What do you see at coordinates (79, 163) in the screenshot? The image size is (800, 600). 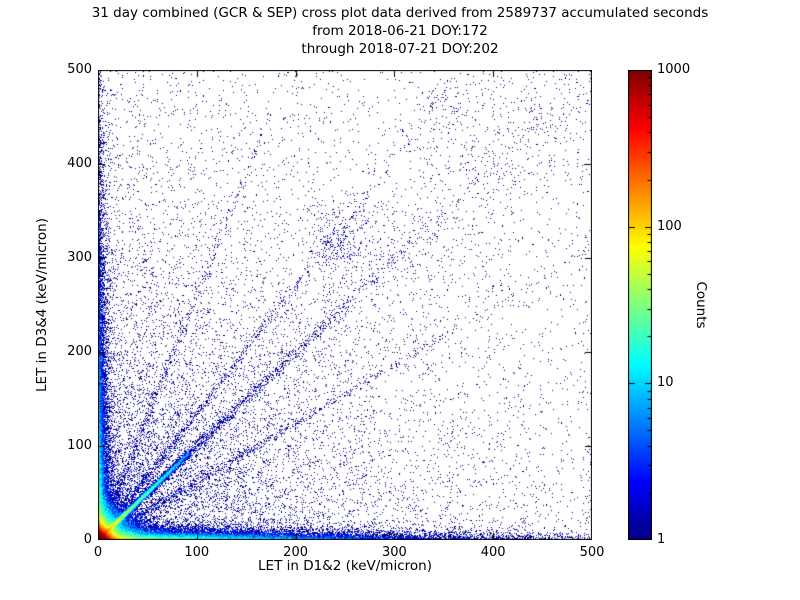 I see `y-tick-label-400: 400` at bounding box center [79, 163].